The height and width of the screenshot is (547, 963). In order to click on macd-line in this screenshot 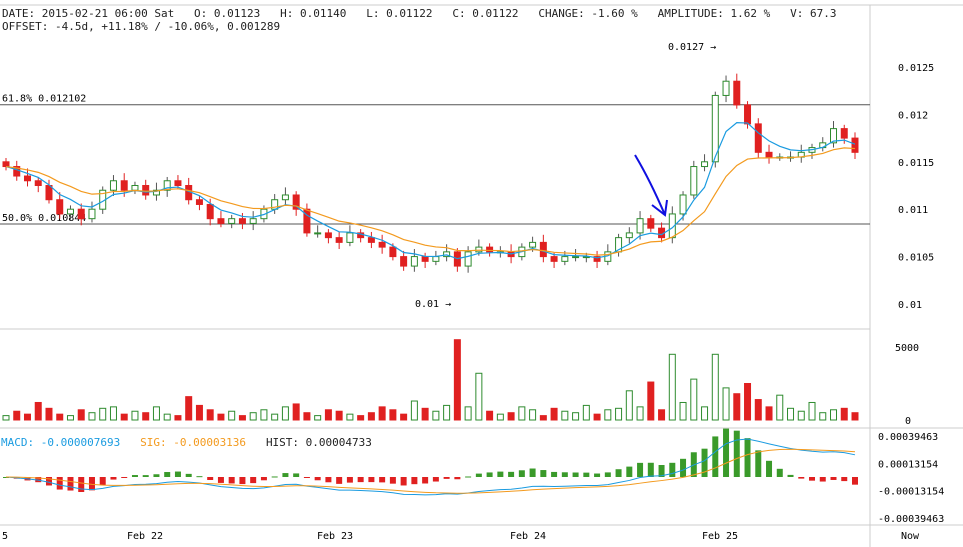, I will do `click(430, 467)`.